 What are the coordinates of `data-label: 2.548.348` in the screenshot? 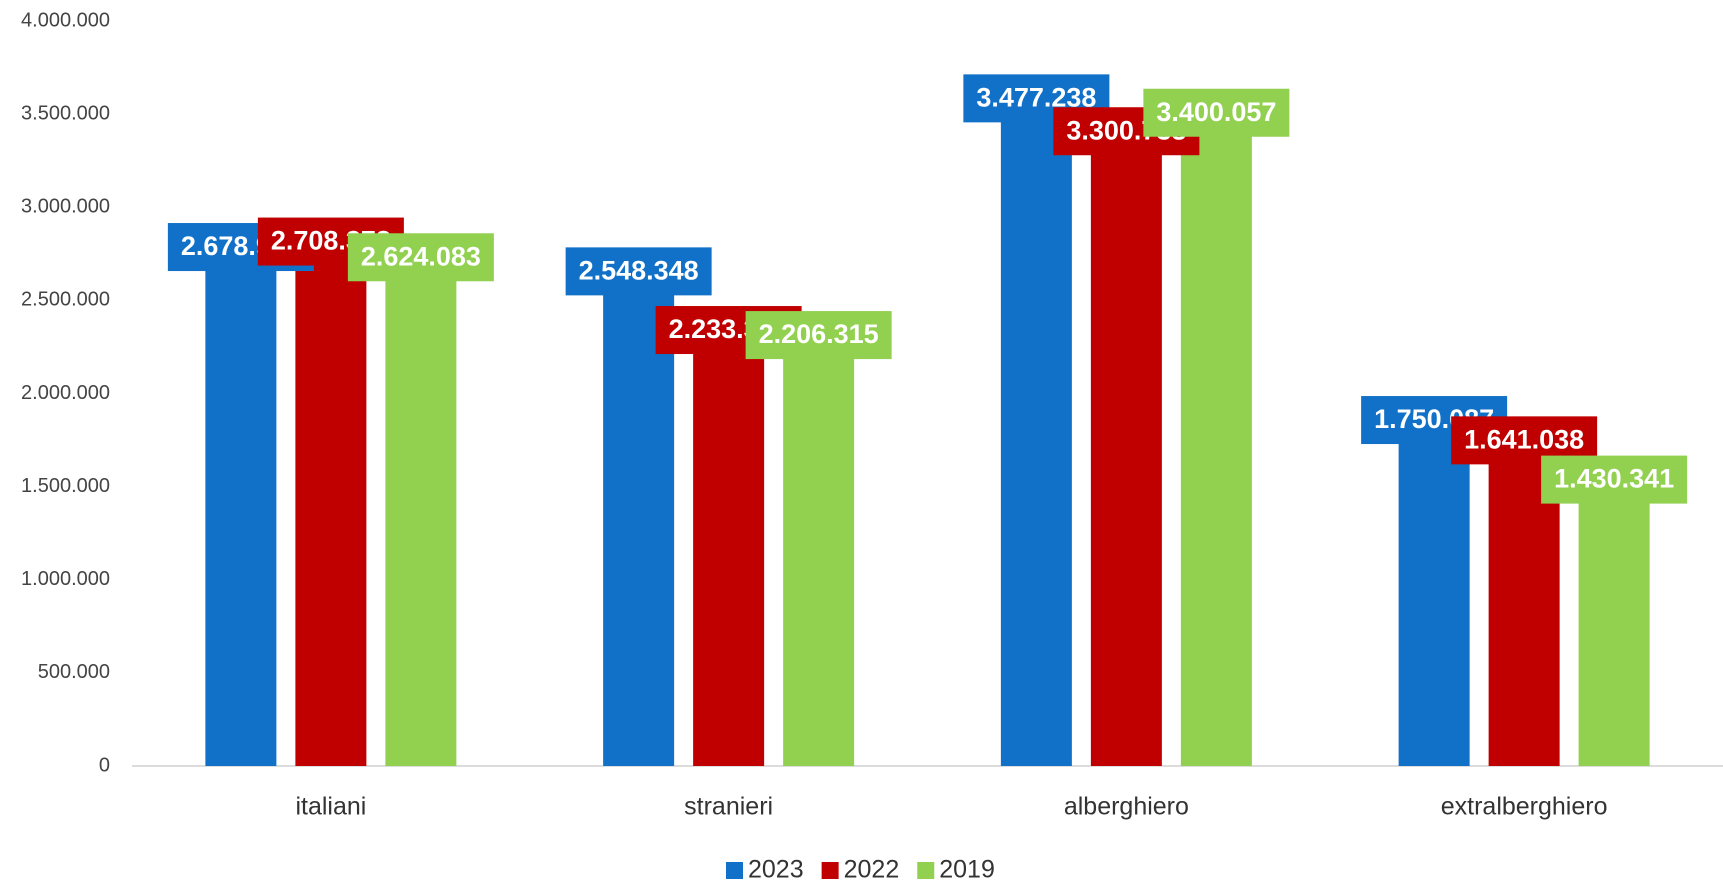 It's located at (639, 270).